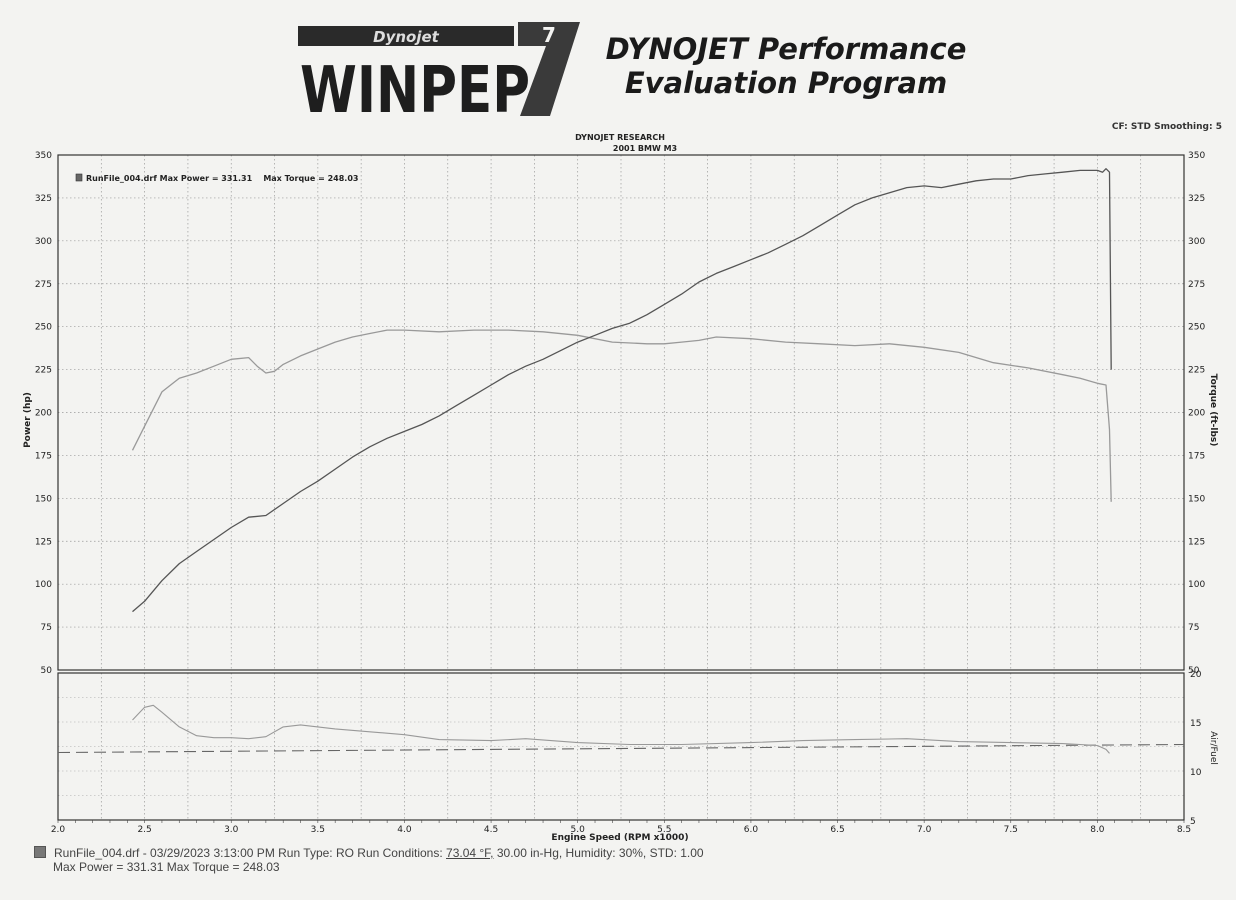  I want to click on afr-tick-label: 20, so click(1196, 675).